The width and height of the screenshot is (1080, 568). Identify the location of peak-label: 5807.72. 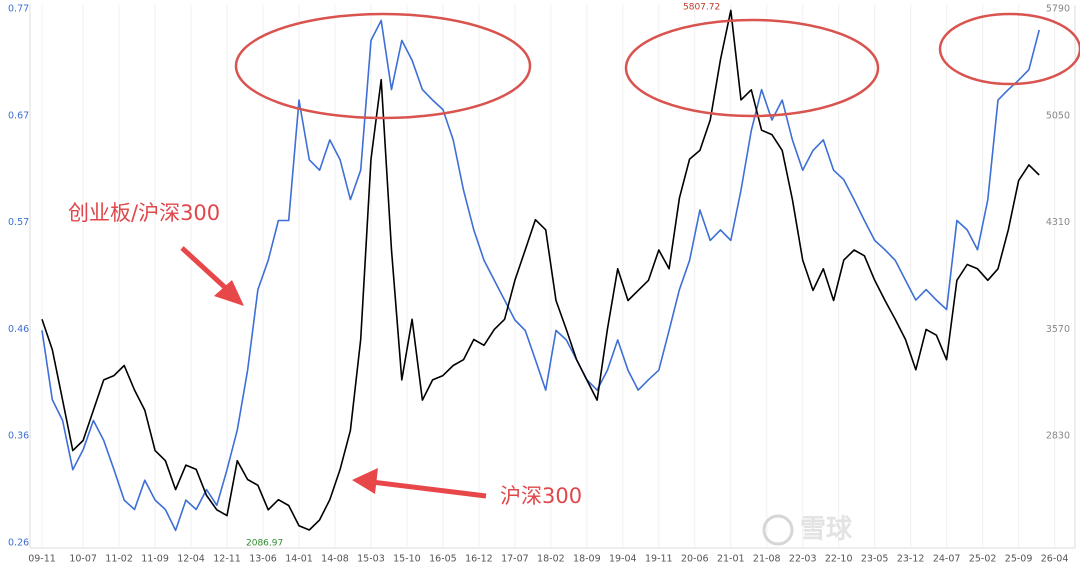
(701, 8).